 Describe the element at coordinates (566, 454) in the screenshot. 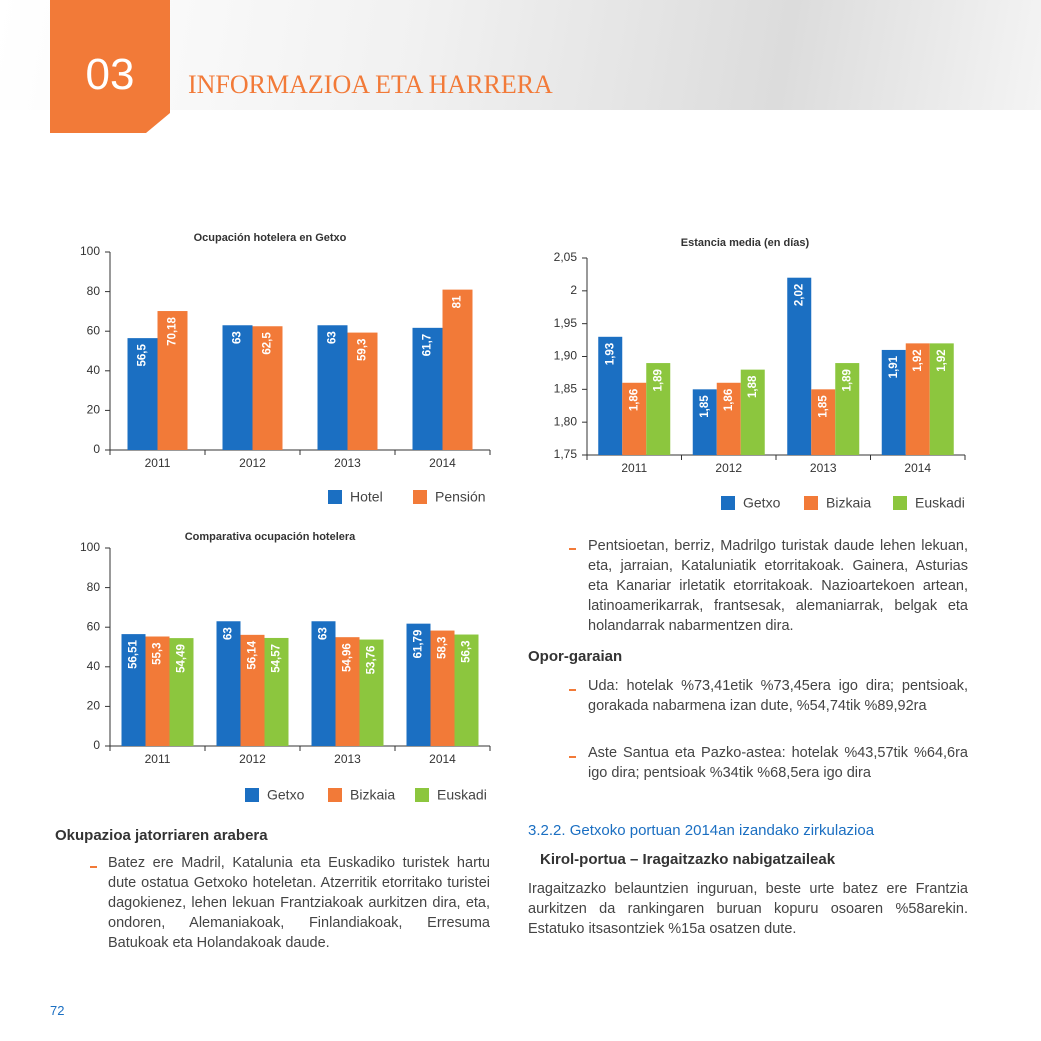

I see `y-tick-label: 1,75` at that location.